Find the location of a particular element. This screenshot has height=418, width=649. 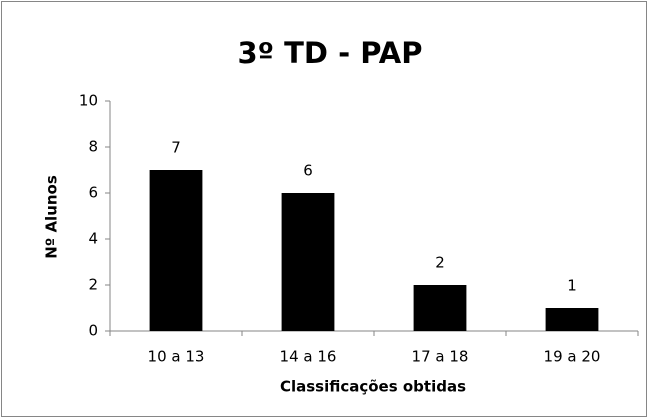

x-tick-label: 10 a 13 is located at coordinates (176, 357).